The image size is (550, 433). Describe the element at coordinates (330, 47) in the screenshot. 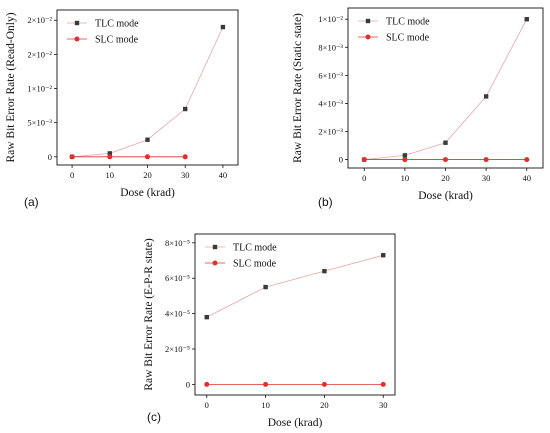

I see `y-tick-label: 8×10⁻³` at that location.